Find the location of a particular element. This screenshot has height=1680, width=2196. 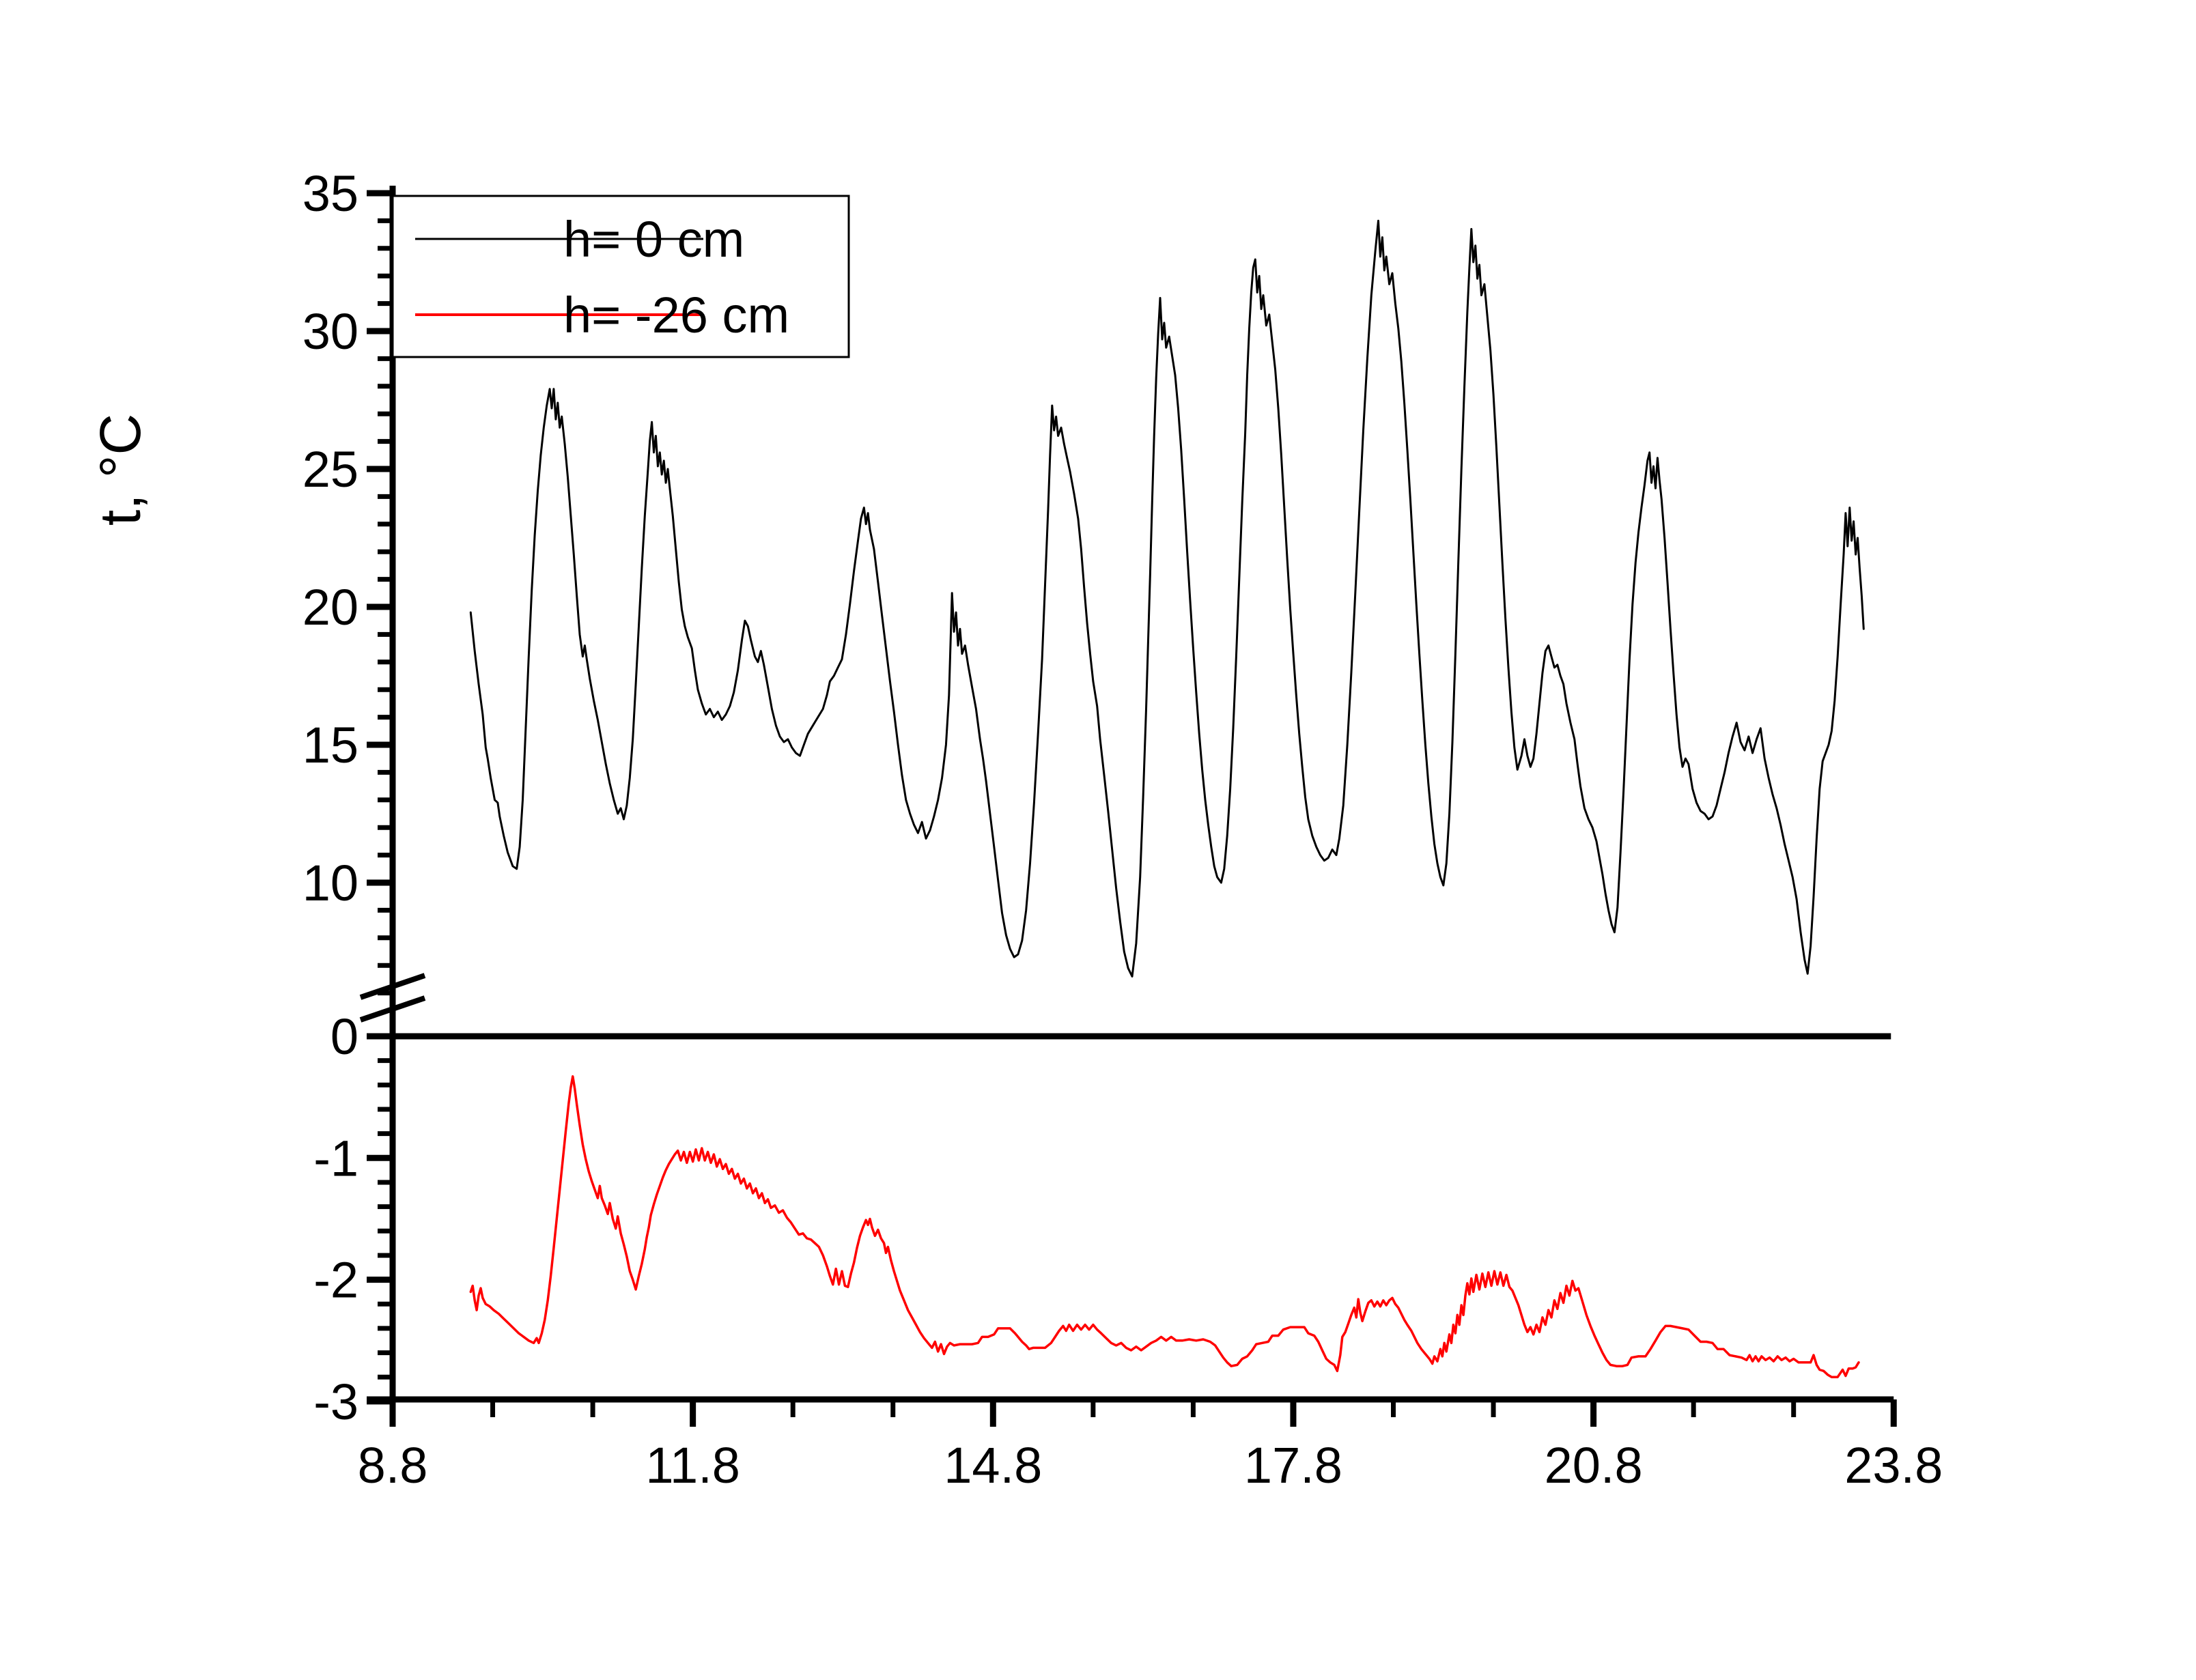

legend-box is located at coordinates (620, 276).